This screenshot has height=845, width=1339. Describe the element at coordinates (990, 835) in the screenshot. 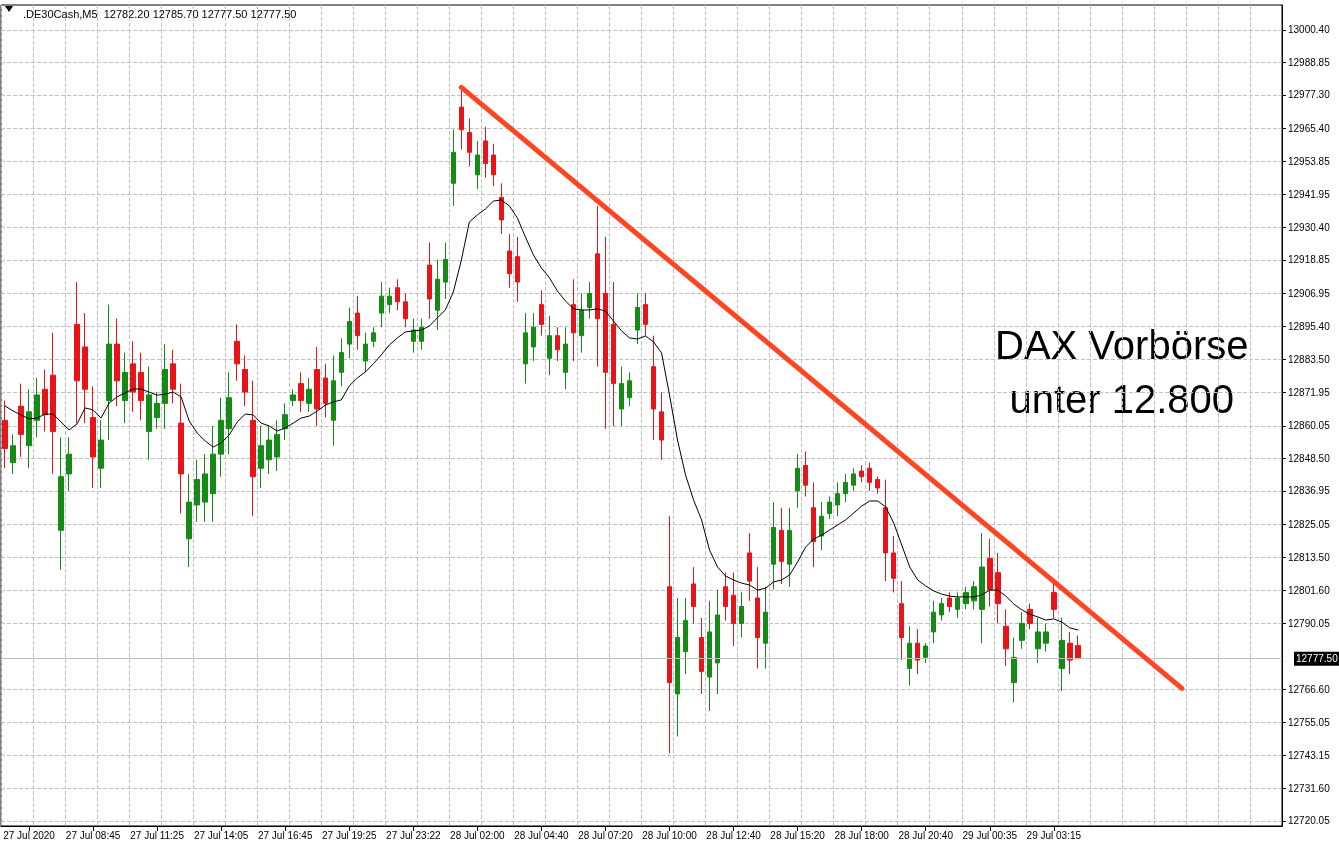

I see `x-tick-label: 29 Jul 00:35` at that location.